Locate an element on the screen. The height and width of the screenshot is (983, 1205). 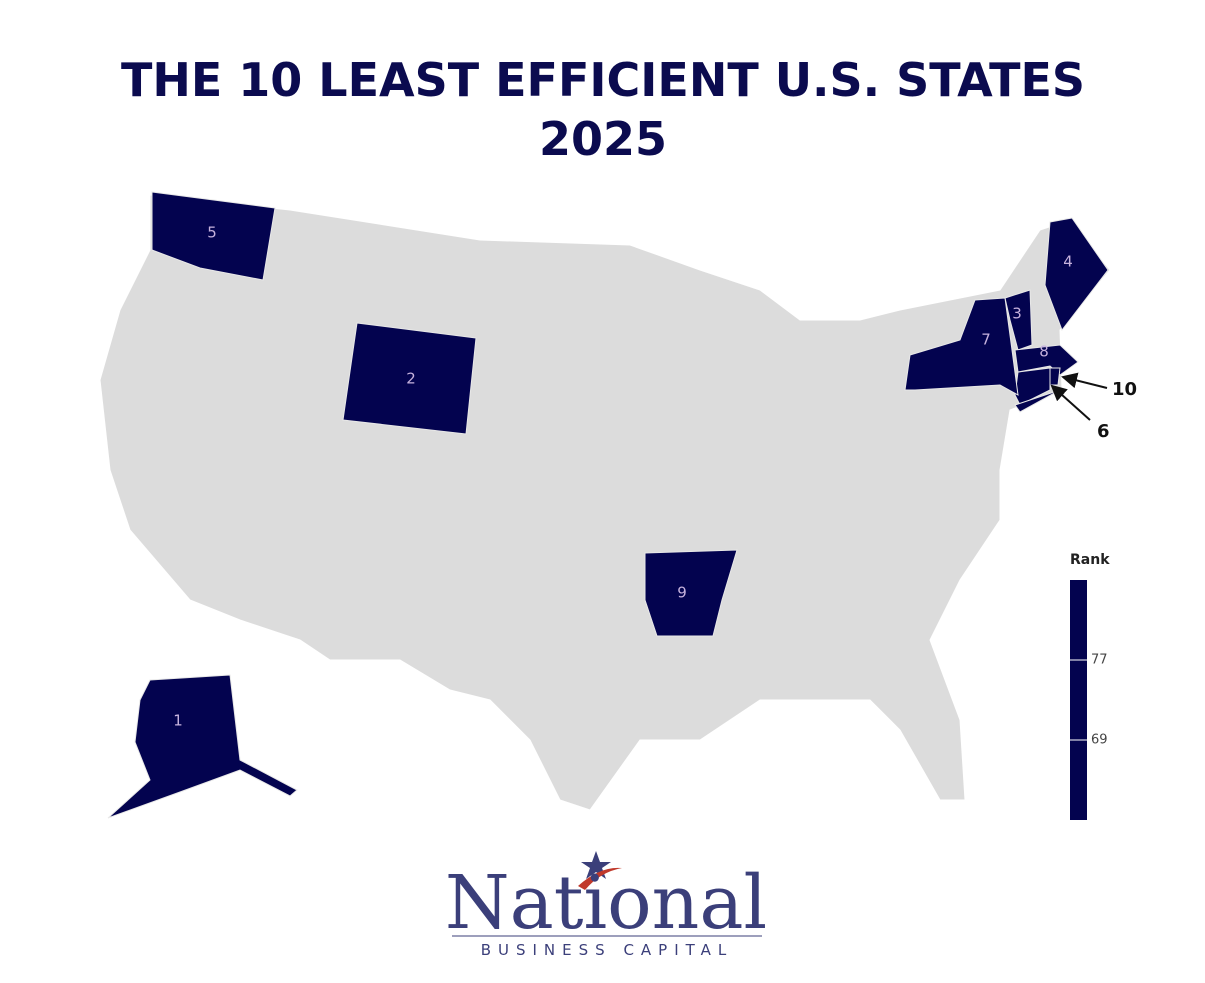
state-wa is located at coordinates (213, 236).